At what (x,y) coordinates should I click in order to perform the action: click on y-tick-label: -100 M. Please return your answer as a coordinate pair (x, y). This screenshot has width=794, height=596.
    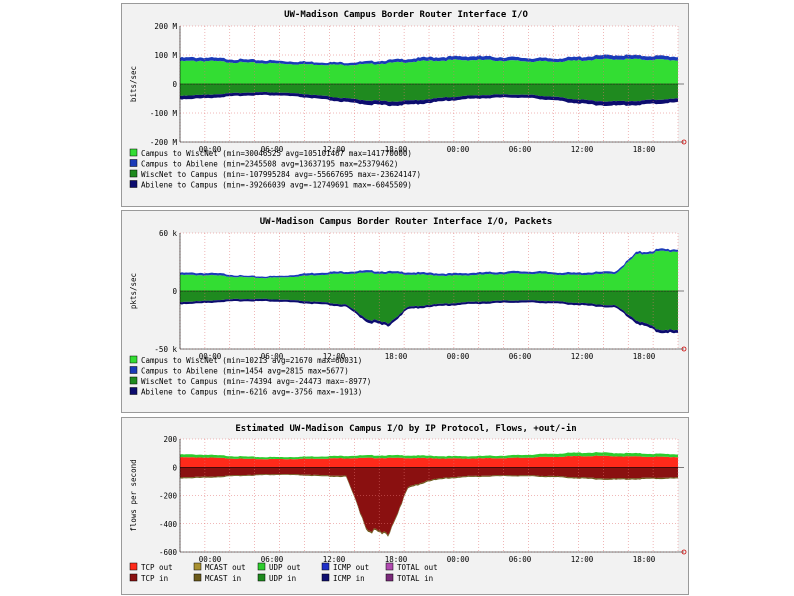
    Looking at the image, I should click on (164, 113).